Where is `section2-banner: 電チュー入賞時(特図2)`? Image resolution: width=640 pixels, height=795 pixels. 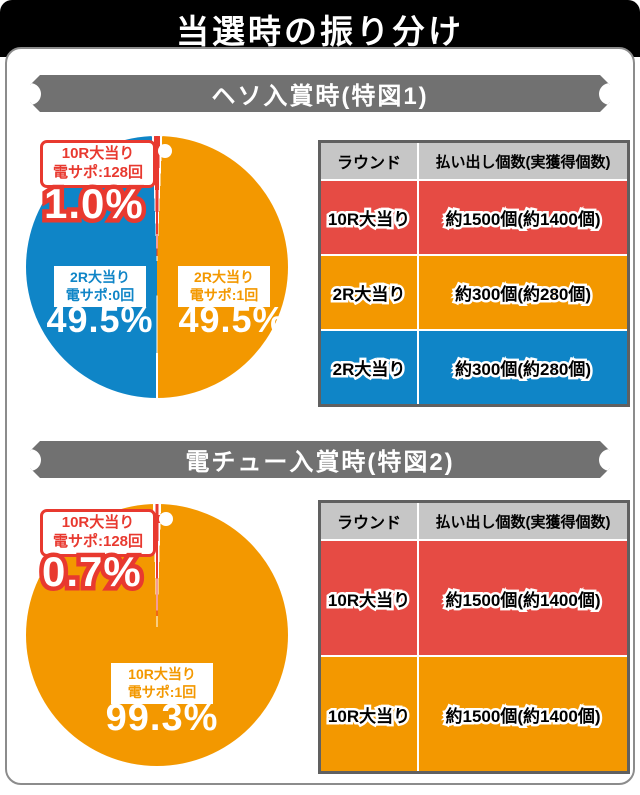 section2-banner: 電チュー入賞時(特図2) is located at coordinates (320, 459).